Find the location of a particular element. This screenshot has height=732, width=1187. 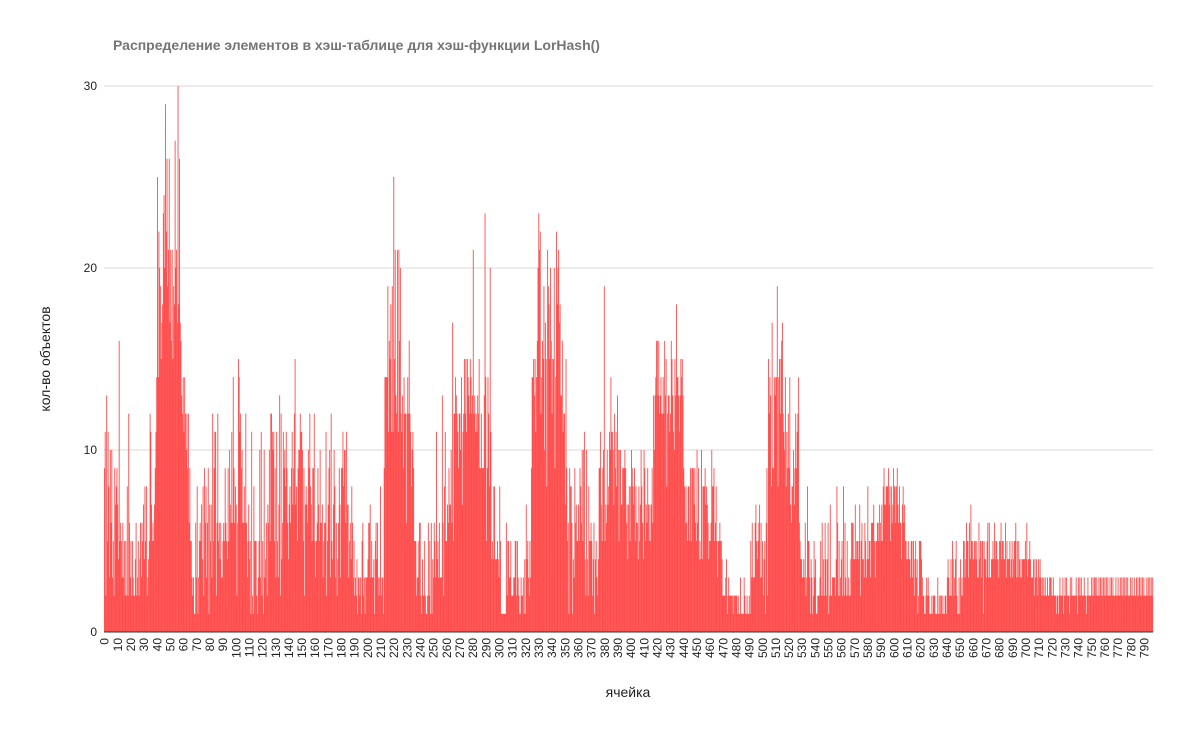

x-tick-label: 760 is located at coordinates (1105, 648).